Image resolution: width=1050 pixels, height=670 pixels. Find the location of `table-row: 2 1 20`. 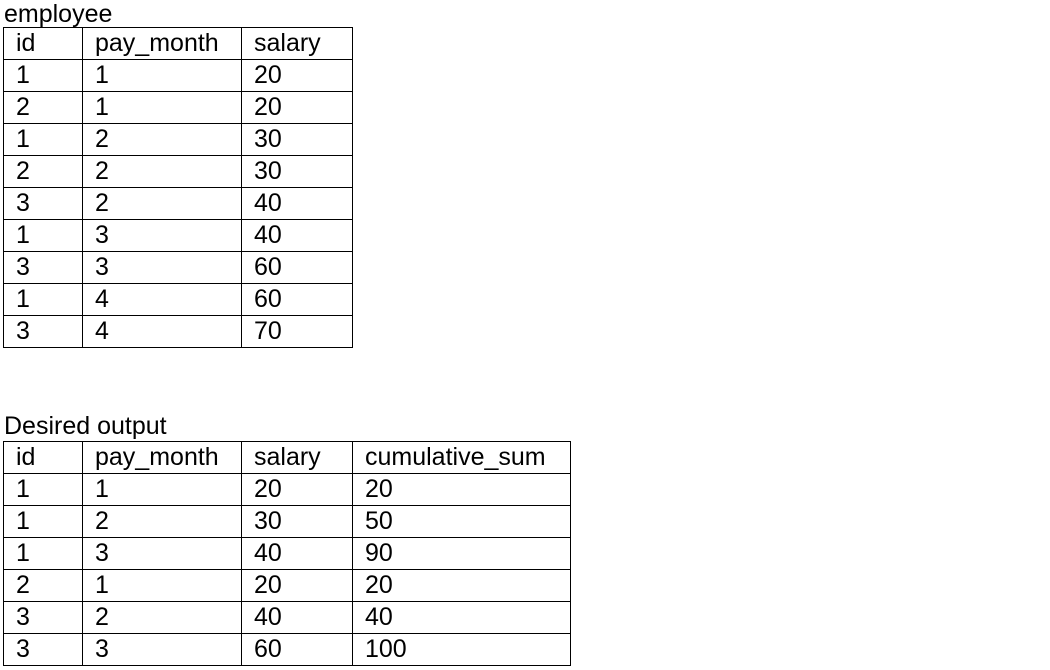

table-row: 2 1 20 is located at coordinates (178, 107).